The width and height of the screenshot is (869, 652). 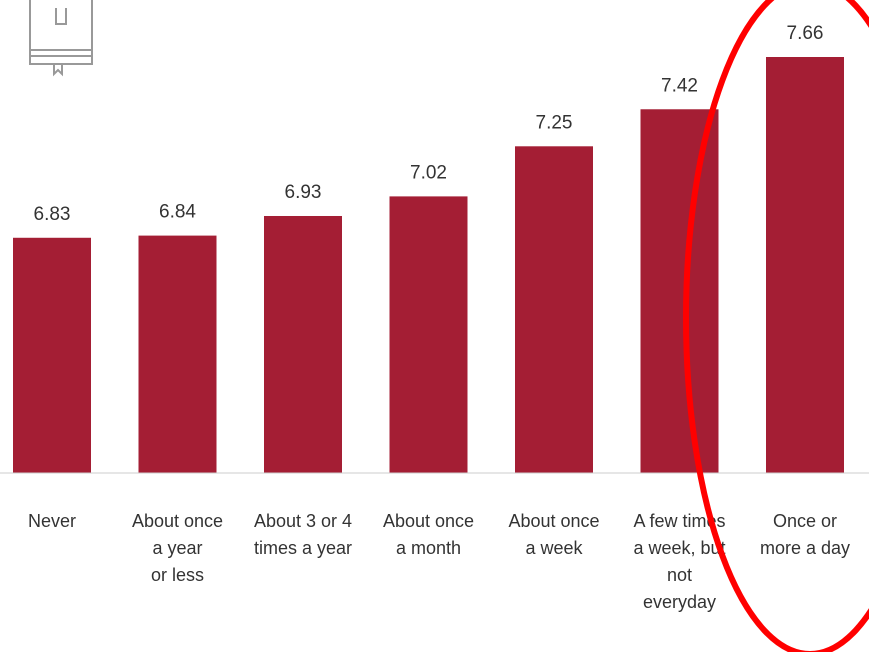 What do you see at coordinates (303, 548) in the screenshot?
I see `category-label: times a year` at bounding box center [303, 548].